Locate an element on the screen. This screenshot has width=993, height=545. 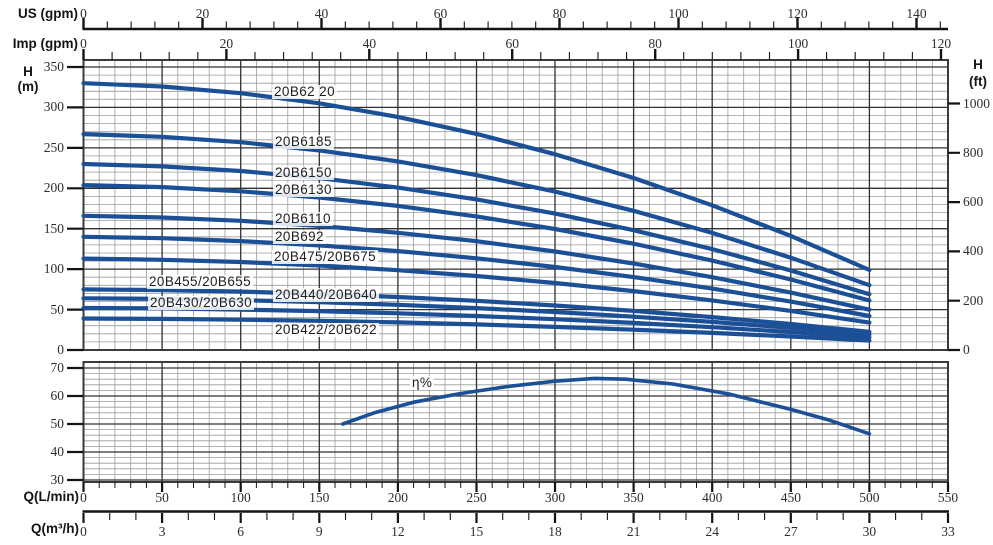
head-curve-20B422-20B622 is located at coordinates (476, 329).